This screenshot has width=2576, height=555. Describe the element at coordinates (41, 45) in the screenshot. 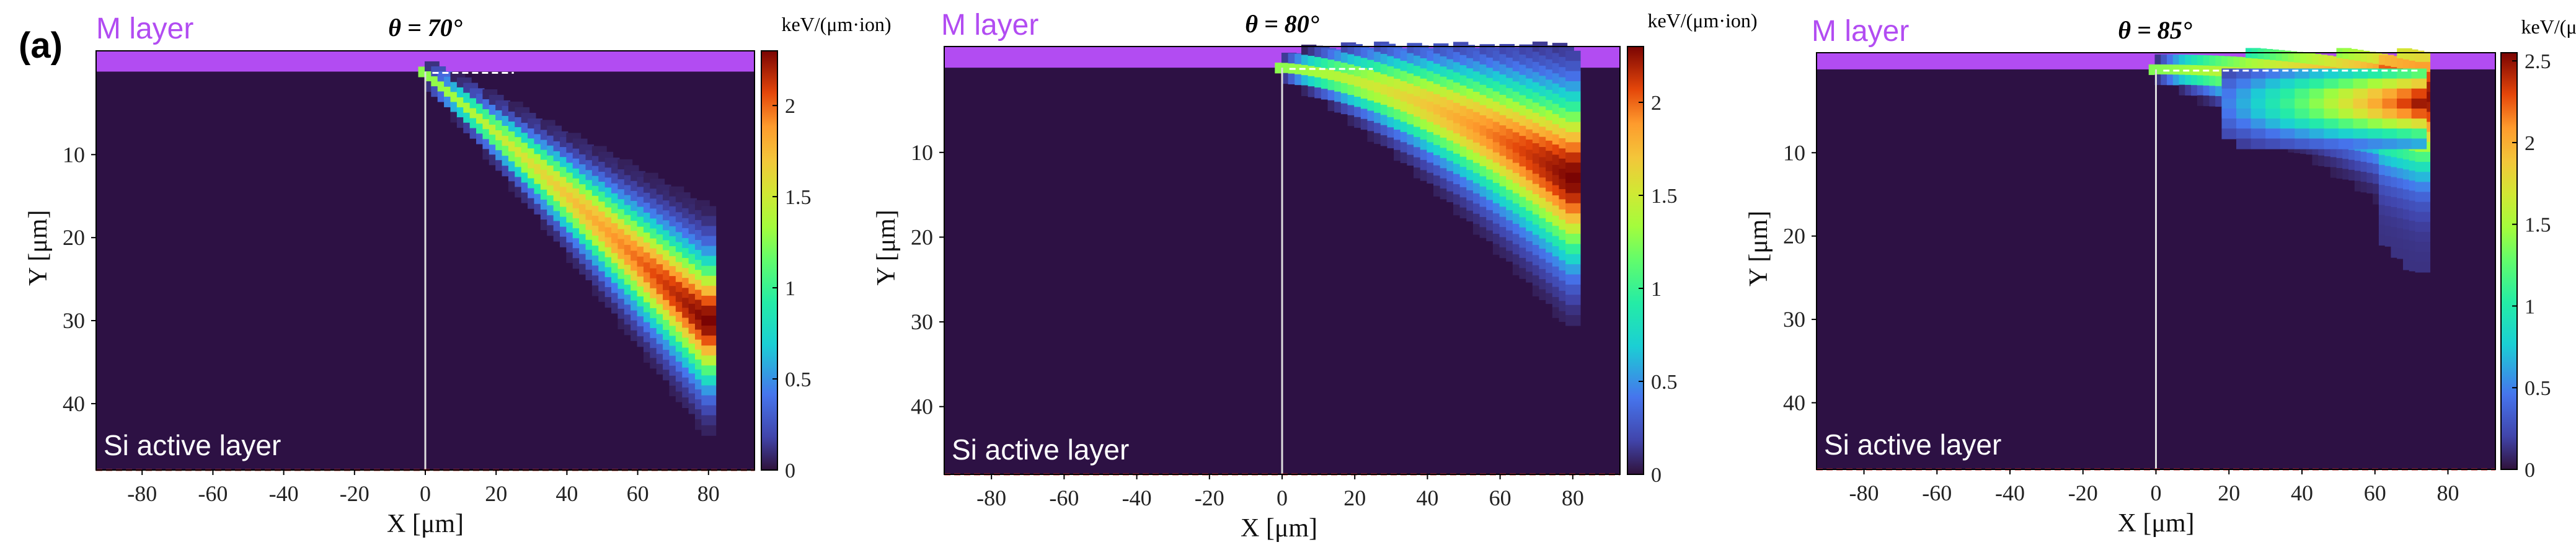

I see `panel-label: (a)` at that location.